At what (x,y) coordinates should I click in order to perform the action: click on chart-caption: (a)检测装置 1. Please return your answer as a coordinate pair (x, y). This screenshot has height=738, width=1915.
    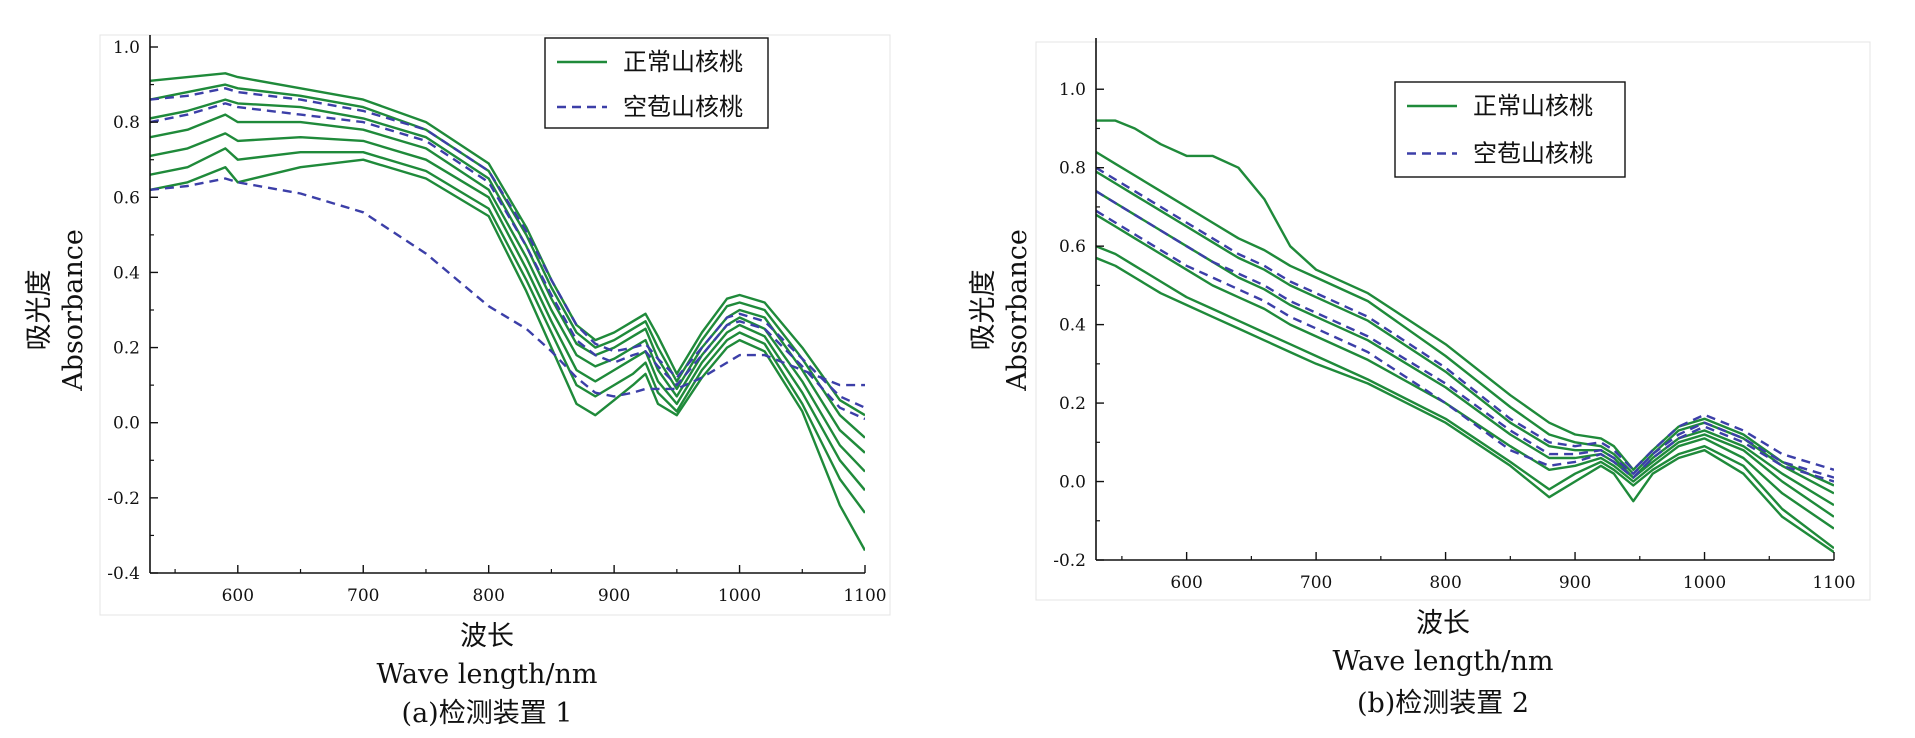
    Looking at the image, I should click on (487, 713).